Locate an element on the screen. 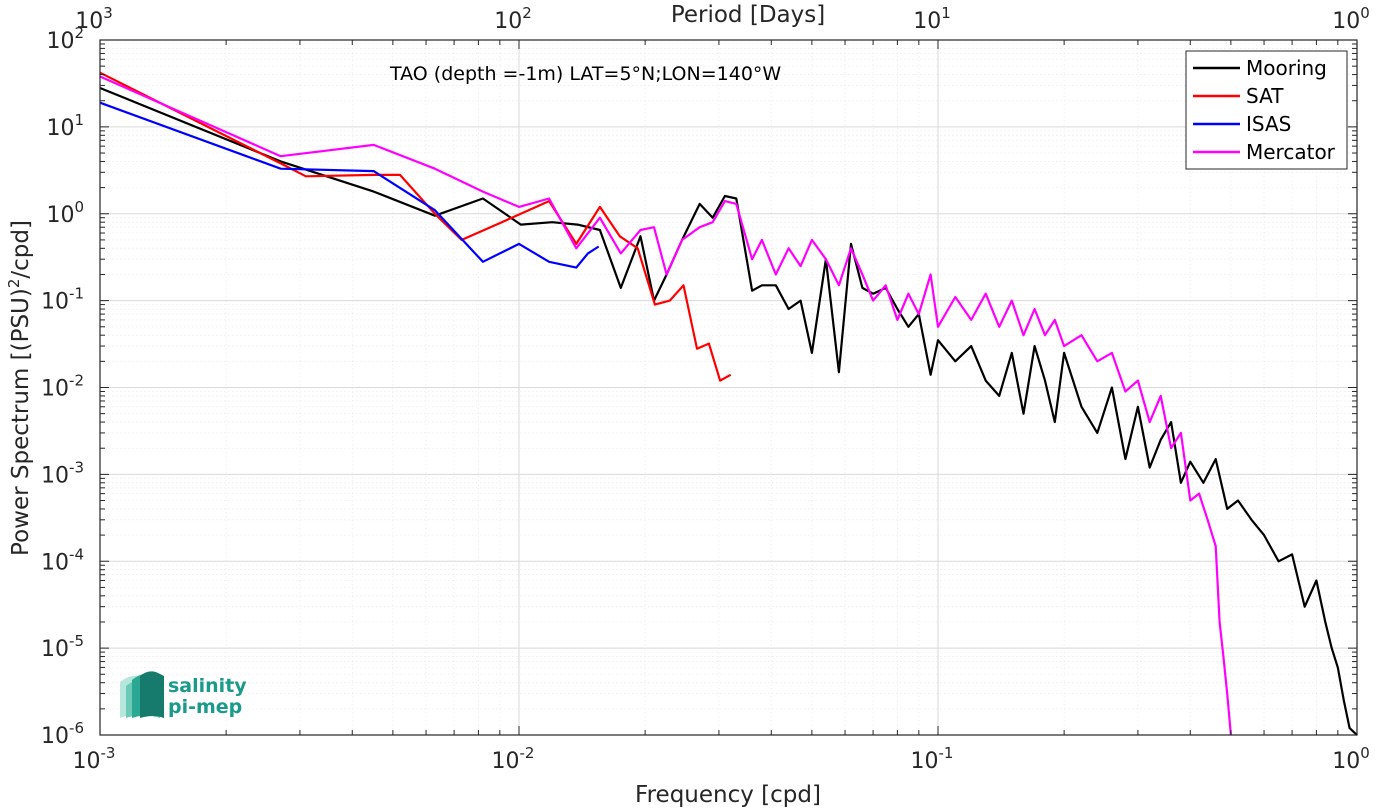 The height and width of the screenshot is (809, 1383). legend-label-mercator: Mercator is located at coordinates (1291, 152).